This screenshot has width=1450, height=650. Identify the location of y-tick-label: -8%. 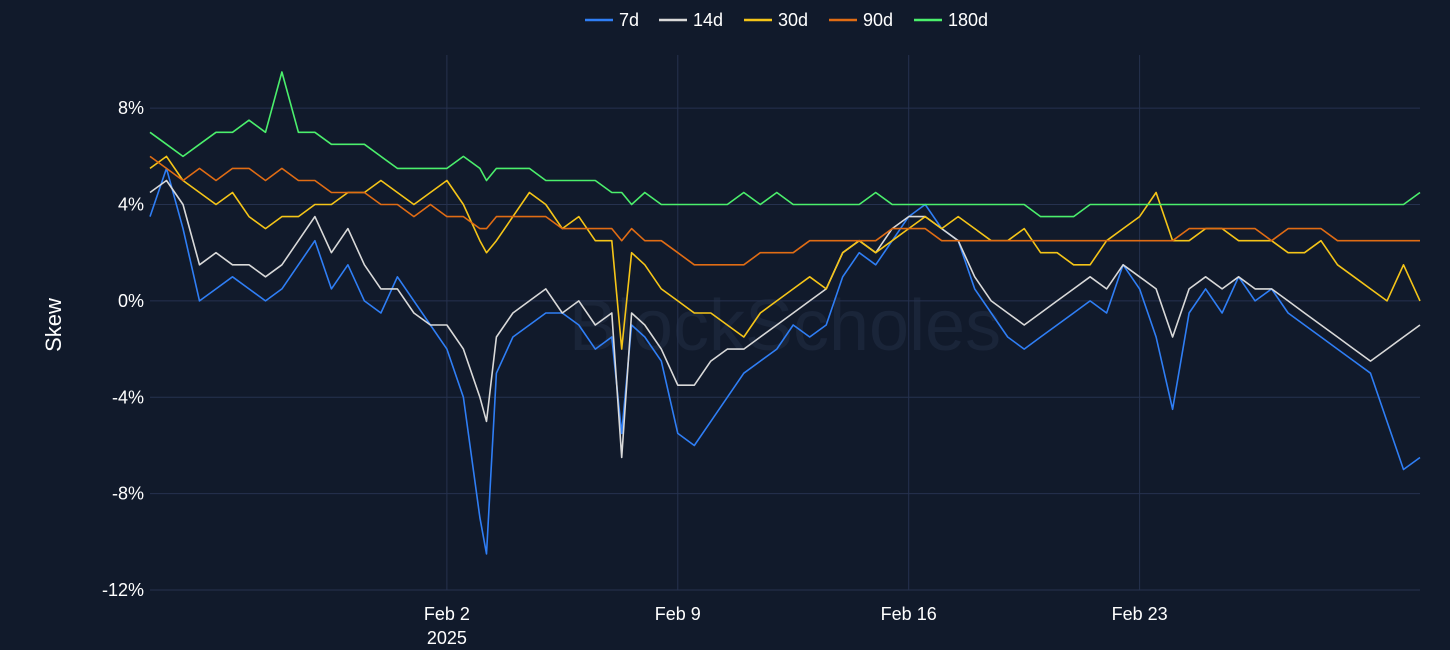
(128, 494).